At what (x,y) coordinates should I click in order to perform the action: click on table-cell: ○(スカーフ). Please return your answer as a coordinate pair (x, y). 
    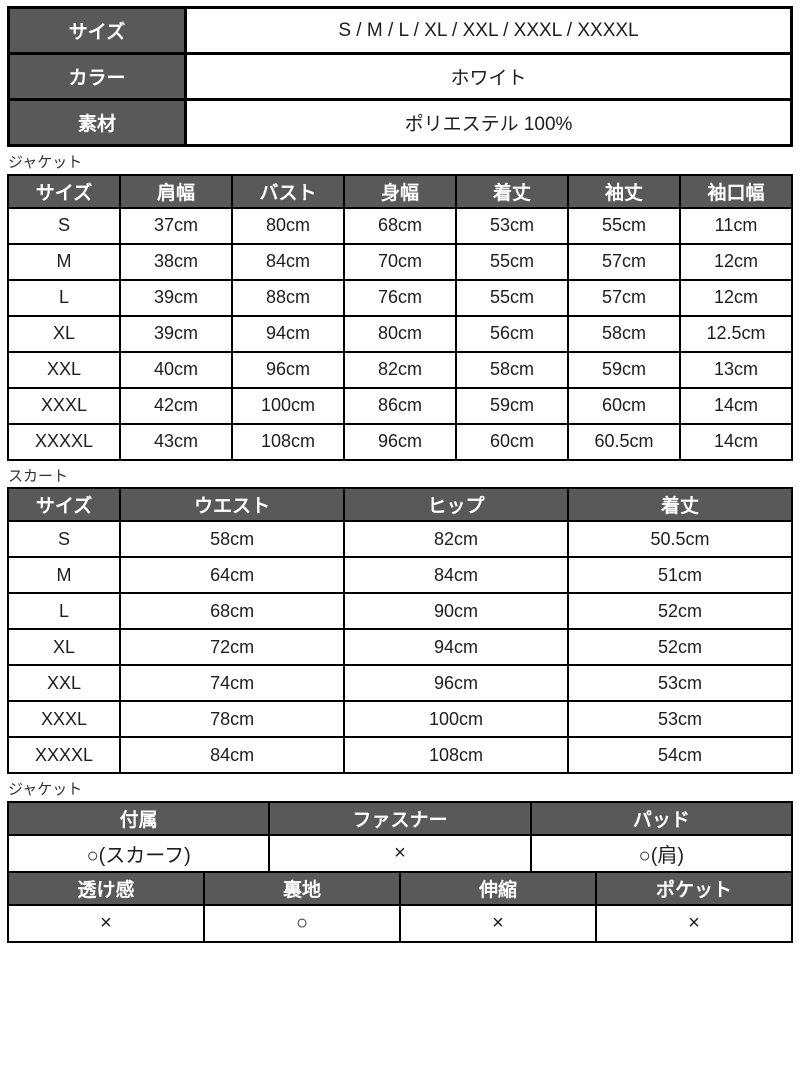
    Looking at the image, I should click on (138, 853).